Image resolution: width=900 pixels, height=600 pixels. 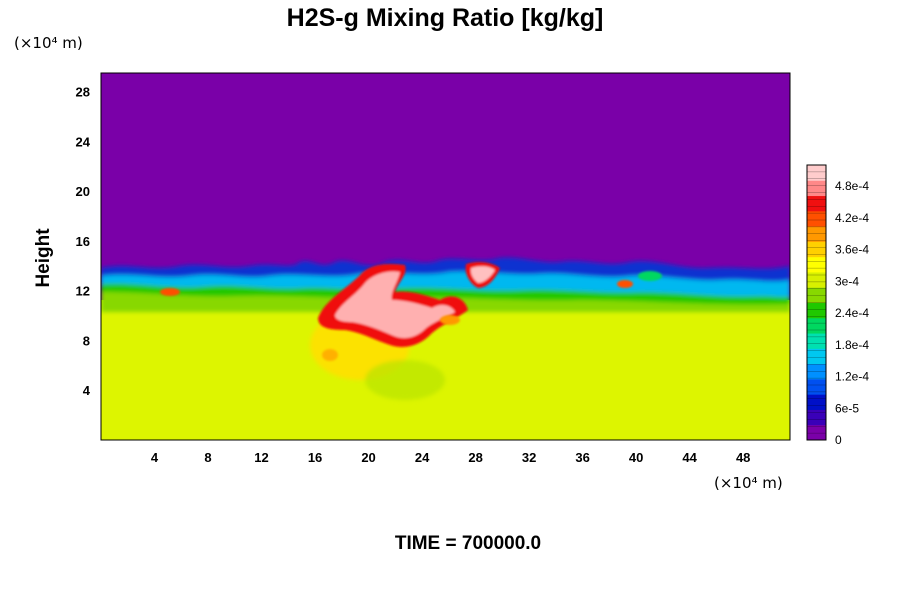 I want to click on colorbar-tick-label: 3.6e-4, so click(x=852, y=250).